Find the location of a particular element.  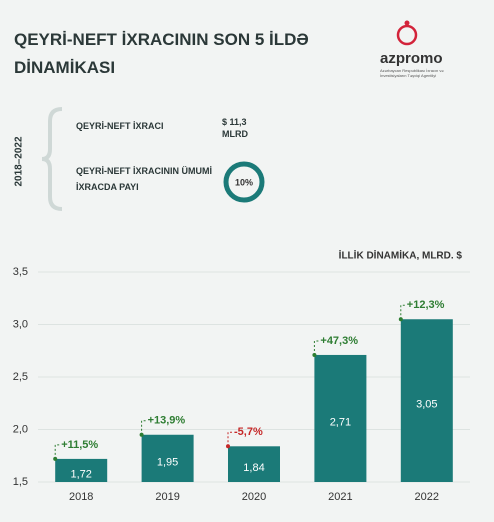

x-tick-label: 2022 is located at coordinates (427, 497).